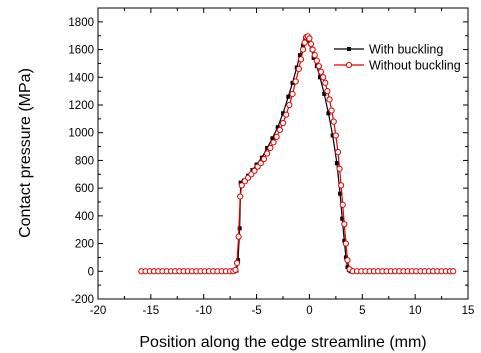  Describe the element at coordinates (25, 153) in the screenshot. I see `y-axis-title: Contact pressure (MPa)` at that location.